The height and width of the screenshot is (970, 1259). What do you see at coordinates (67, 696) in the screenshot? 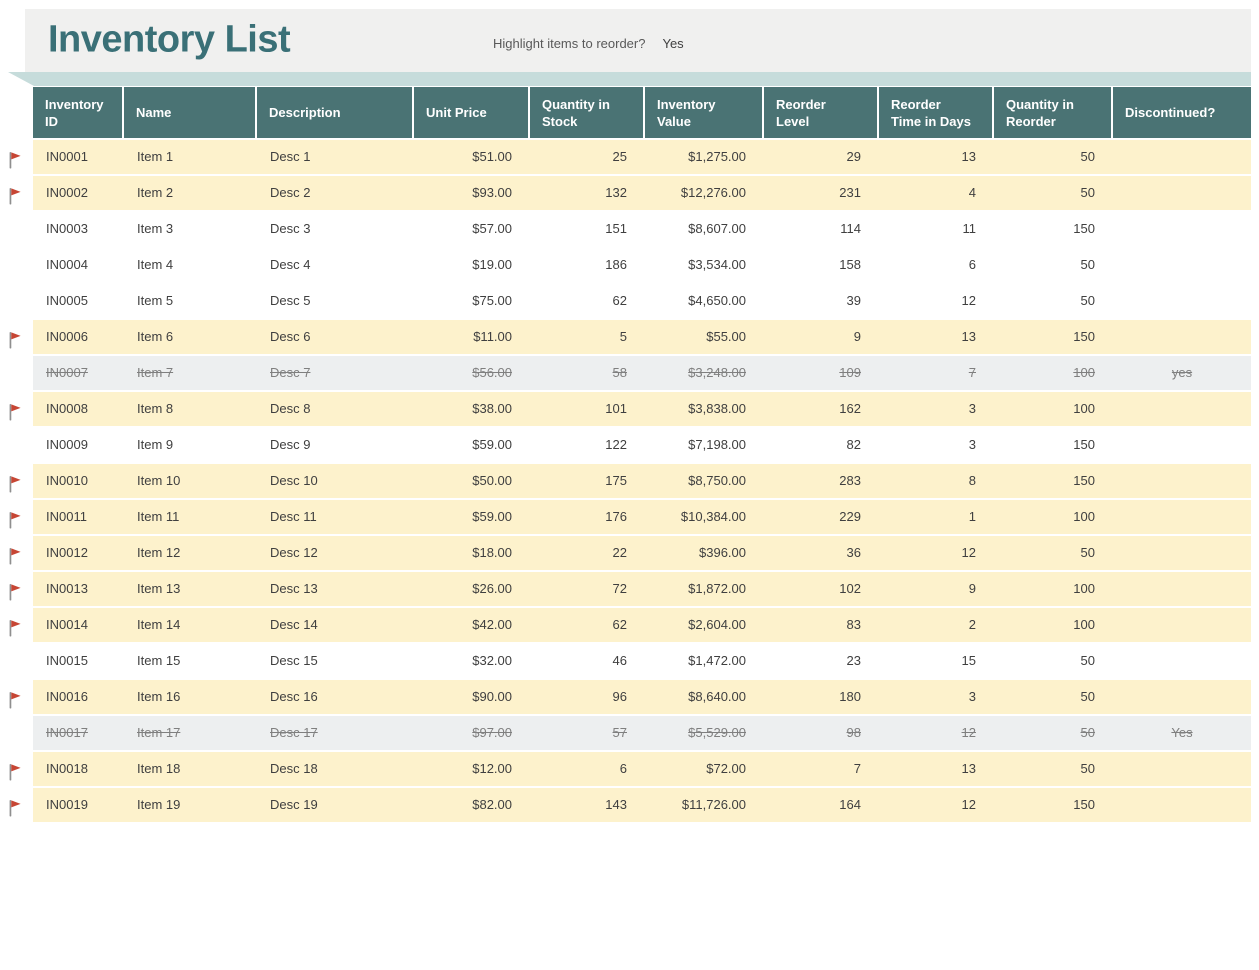
I see `cell-inventory-id: IN0016` at bounding box center [67, 696].